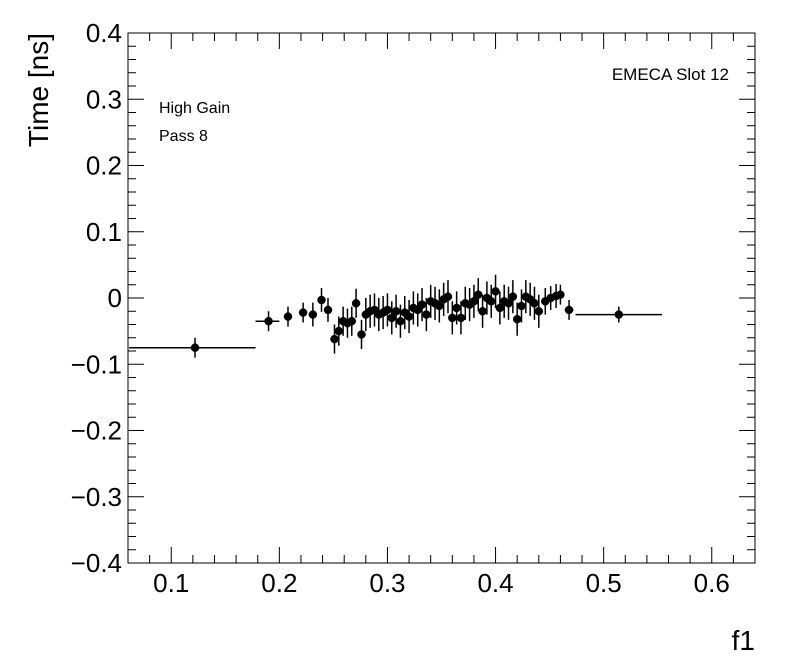 The height and width of the screenshot is (672, 796). I want to click on y-tick-labels: −0.4 −0.3 −0.2 −0.1 0 0.1 0.2 0.3 0.4, so click(96, 298).